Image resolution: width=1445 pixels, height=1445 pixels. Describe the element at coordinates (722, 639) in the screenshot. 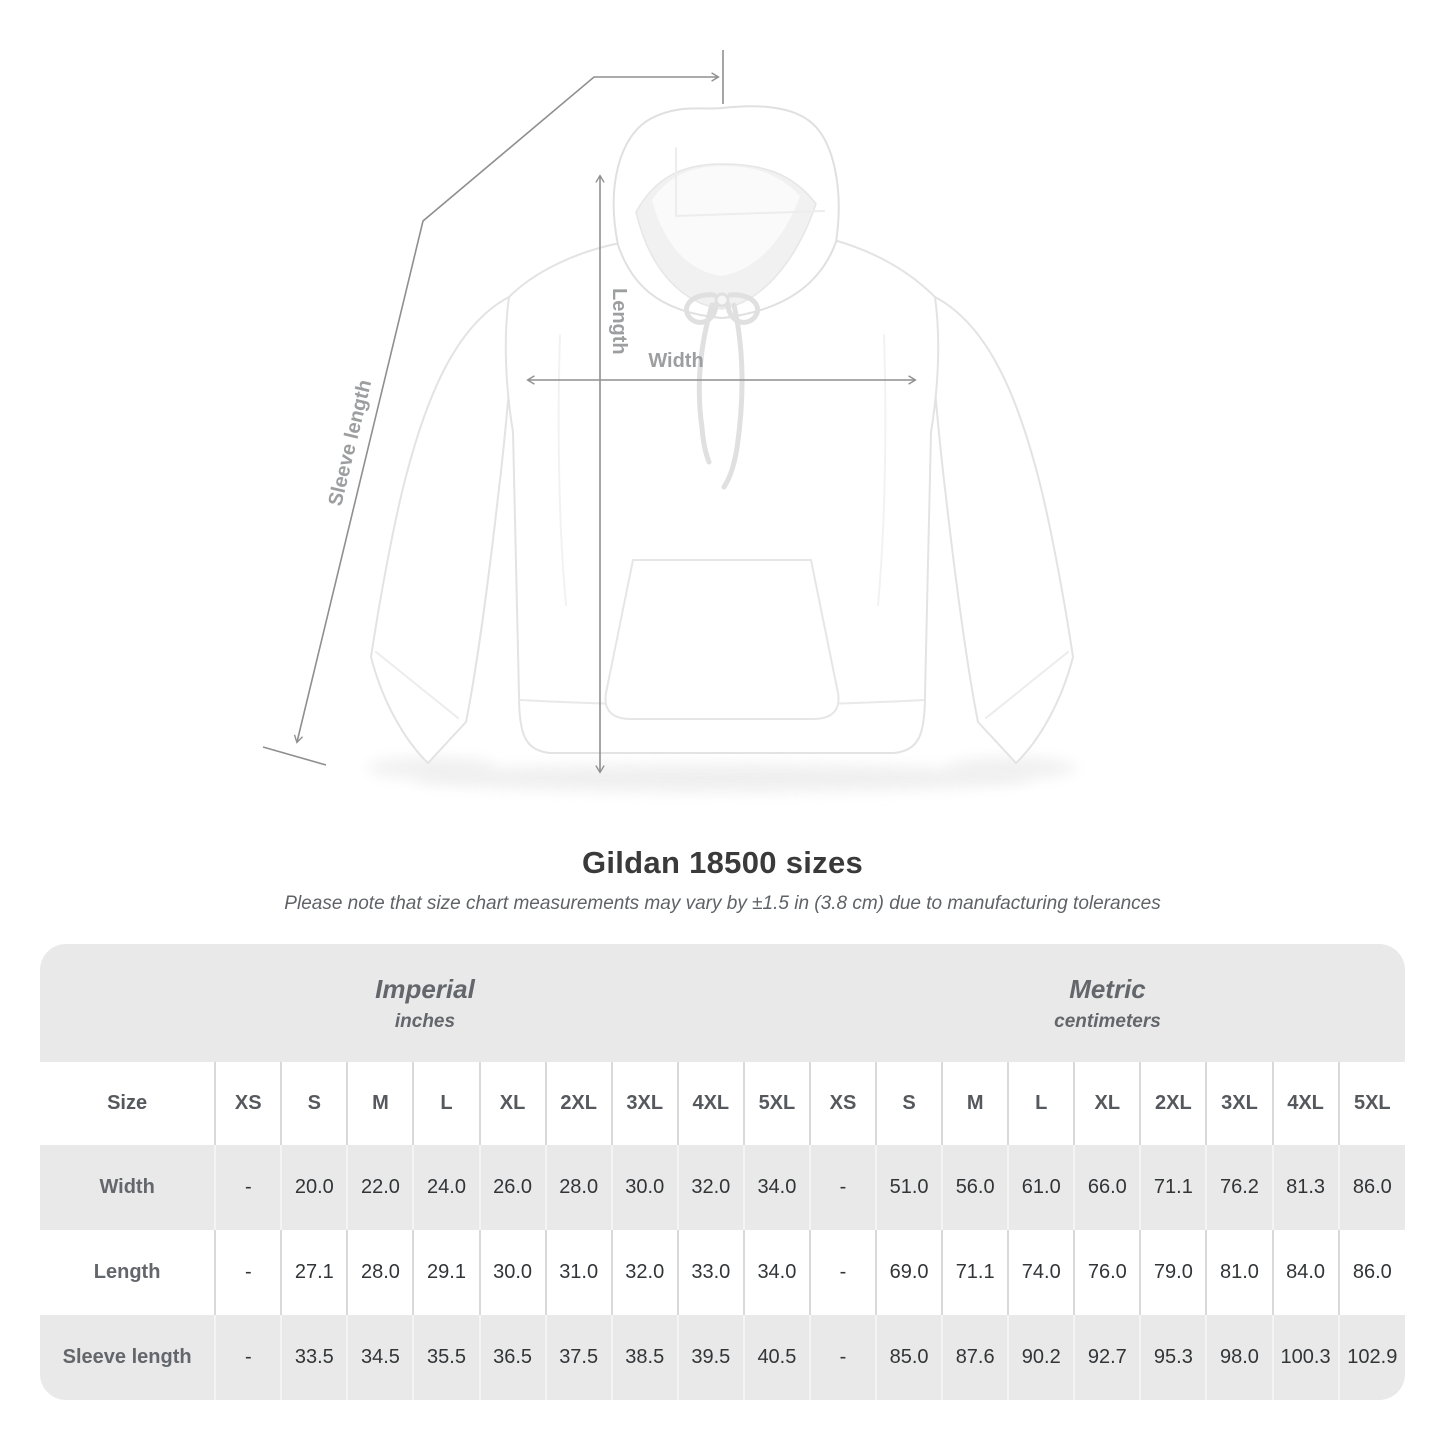

I see `hoodie-pocket` at that location.